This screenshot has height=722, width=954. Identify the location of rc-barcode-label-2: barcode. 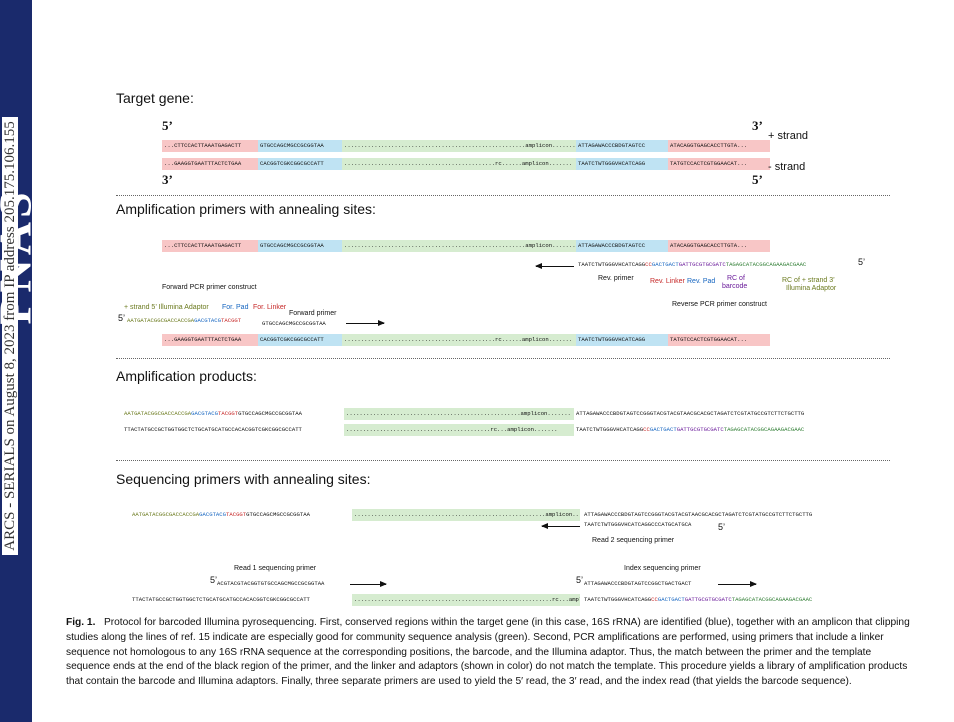
(735, 286).